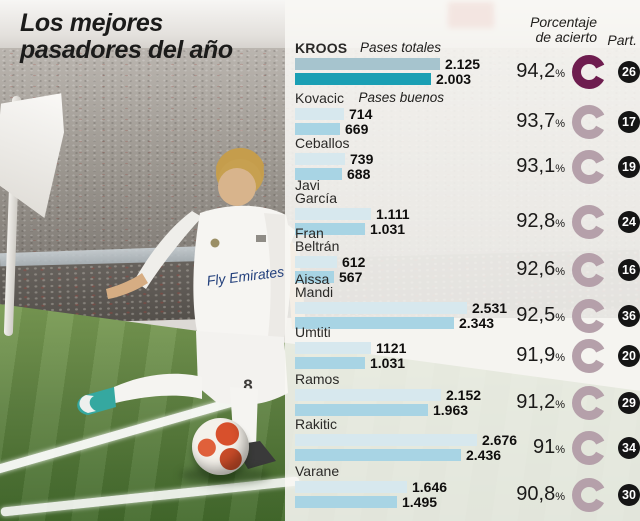 This screenshot has width=640, height=521. I want to click on good-passes-value: 2.003, so click(454, 79).